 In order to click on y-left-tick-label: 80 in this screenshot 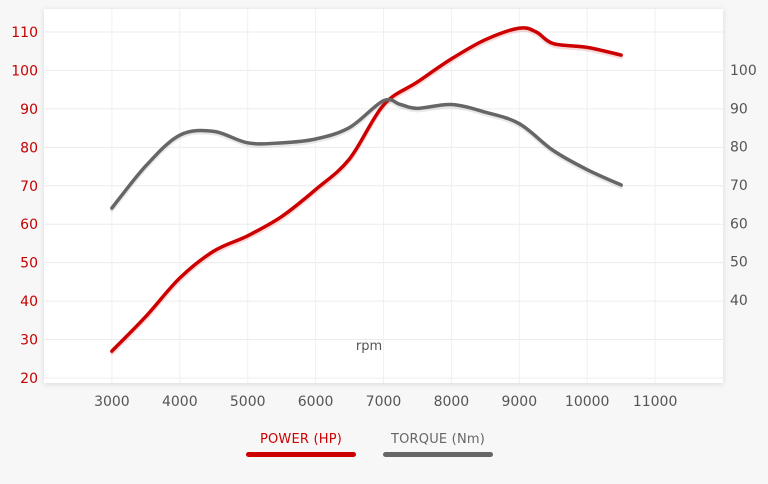, I will do `click(29, 148)`.